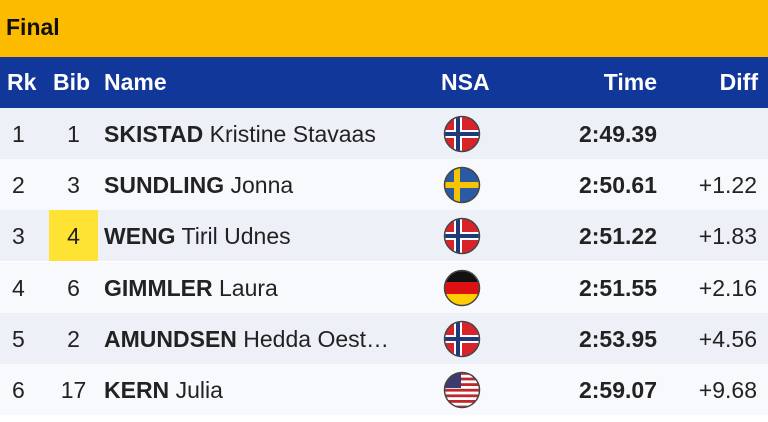  Describe the element at coordinates (18, 338) in the screenshot. I see `rank: 5` at that location.